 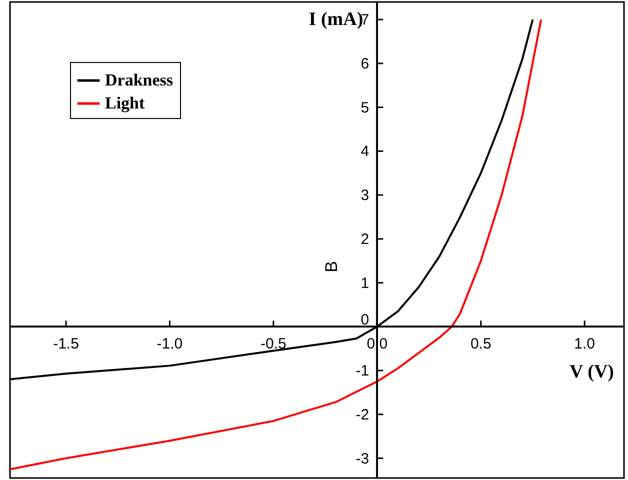 What do you see at coordinates (585, 344) in the screenshot?
I see `x-tick-label: 1.0` at bounding box center [585, 344].